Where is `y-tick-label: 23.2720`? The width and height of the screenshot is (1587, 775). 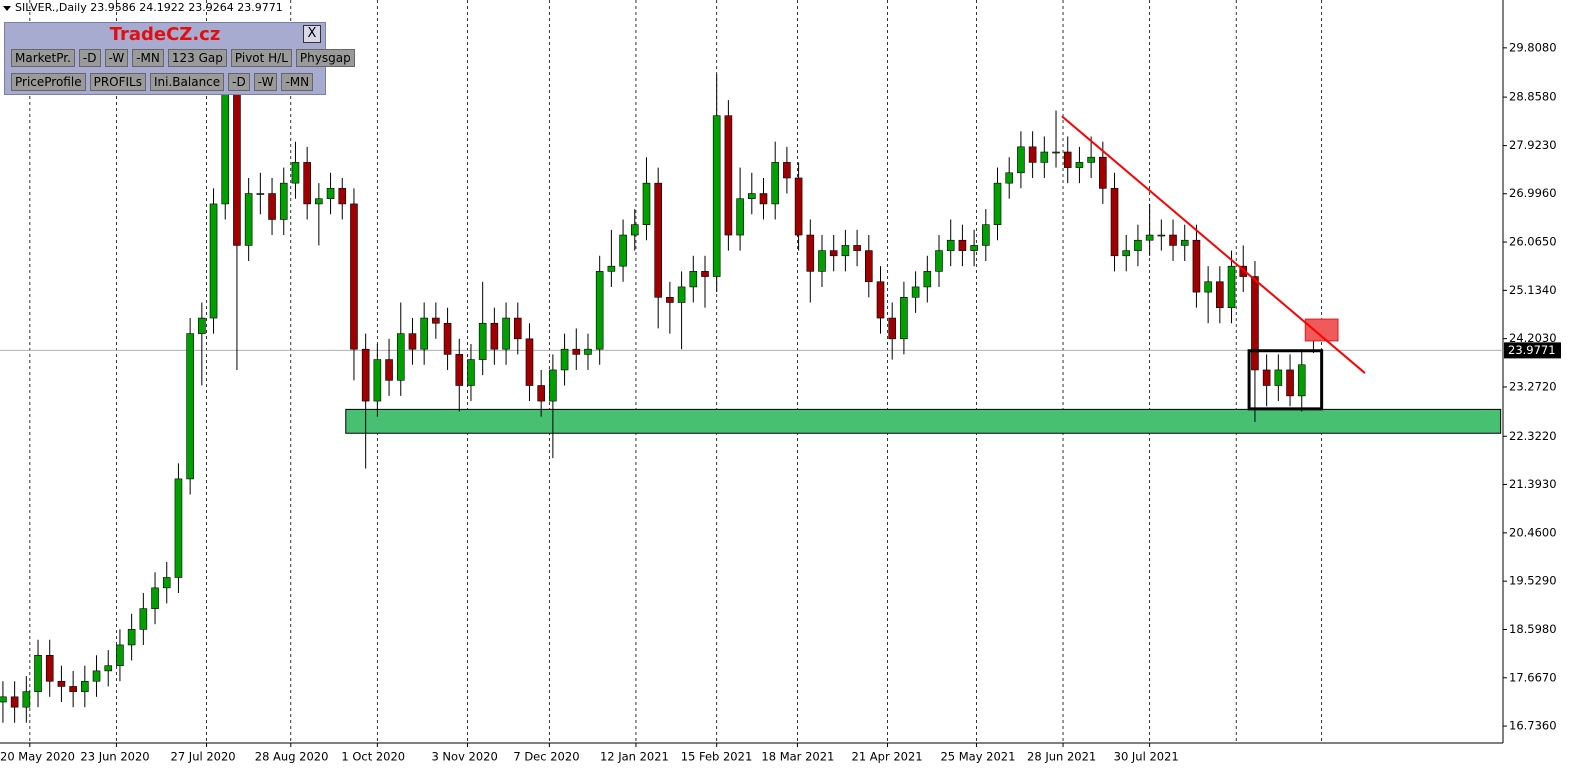
y-tick-label: 23.2720 is located at coordinates (1533, 386).